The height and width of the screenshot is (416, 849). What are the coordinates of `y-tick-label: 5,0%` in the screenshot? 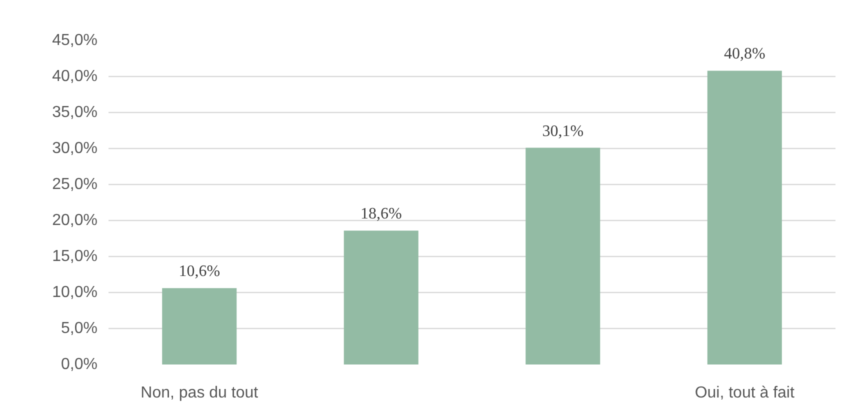 It's located at (79, 328).